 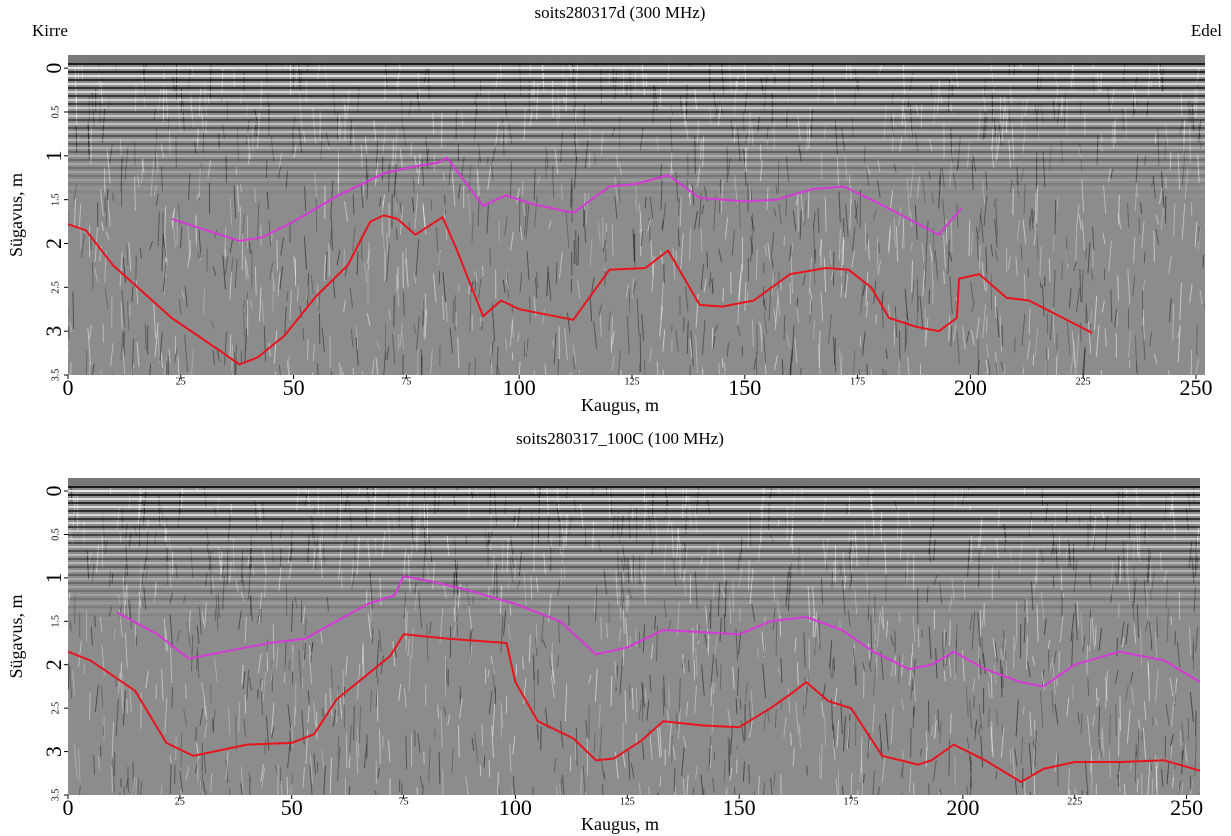 What do you see at coordinates (1186, 807) in the screenshot?
I see `x-tick-label: 250` at bounding box center [1186, 807].